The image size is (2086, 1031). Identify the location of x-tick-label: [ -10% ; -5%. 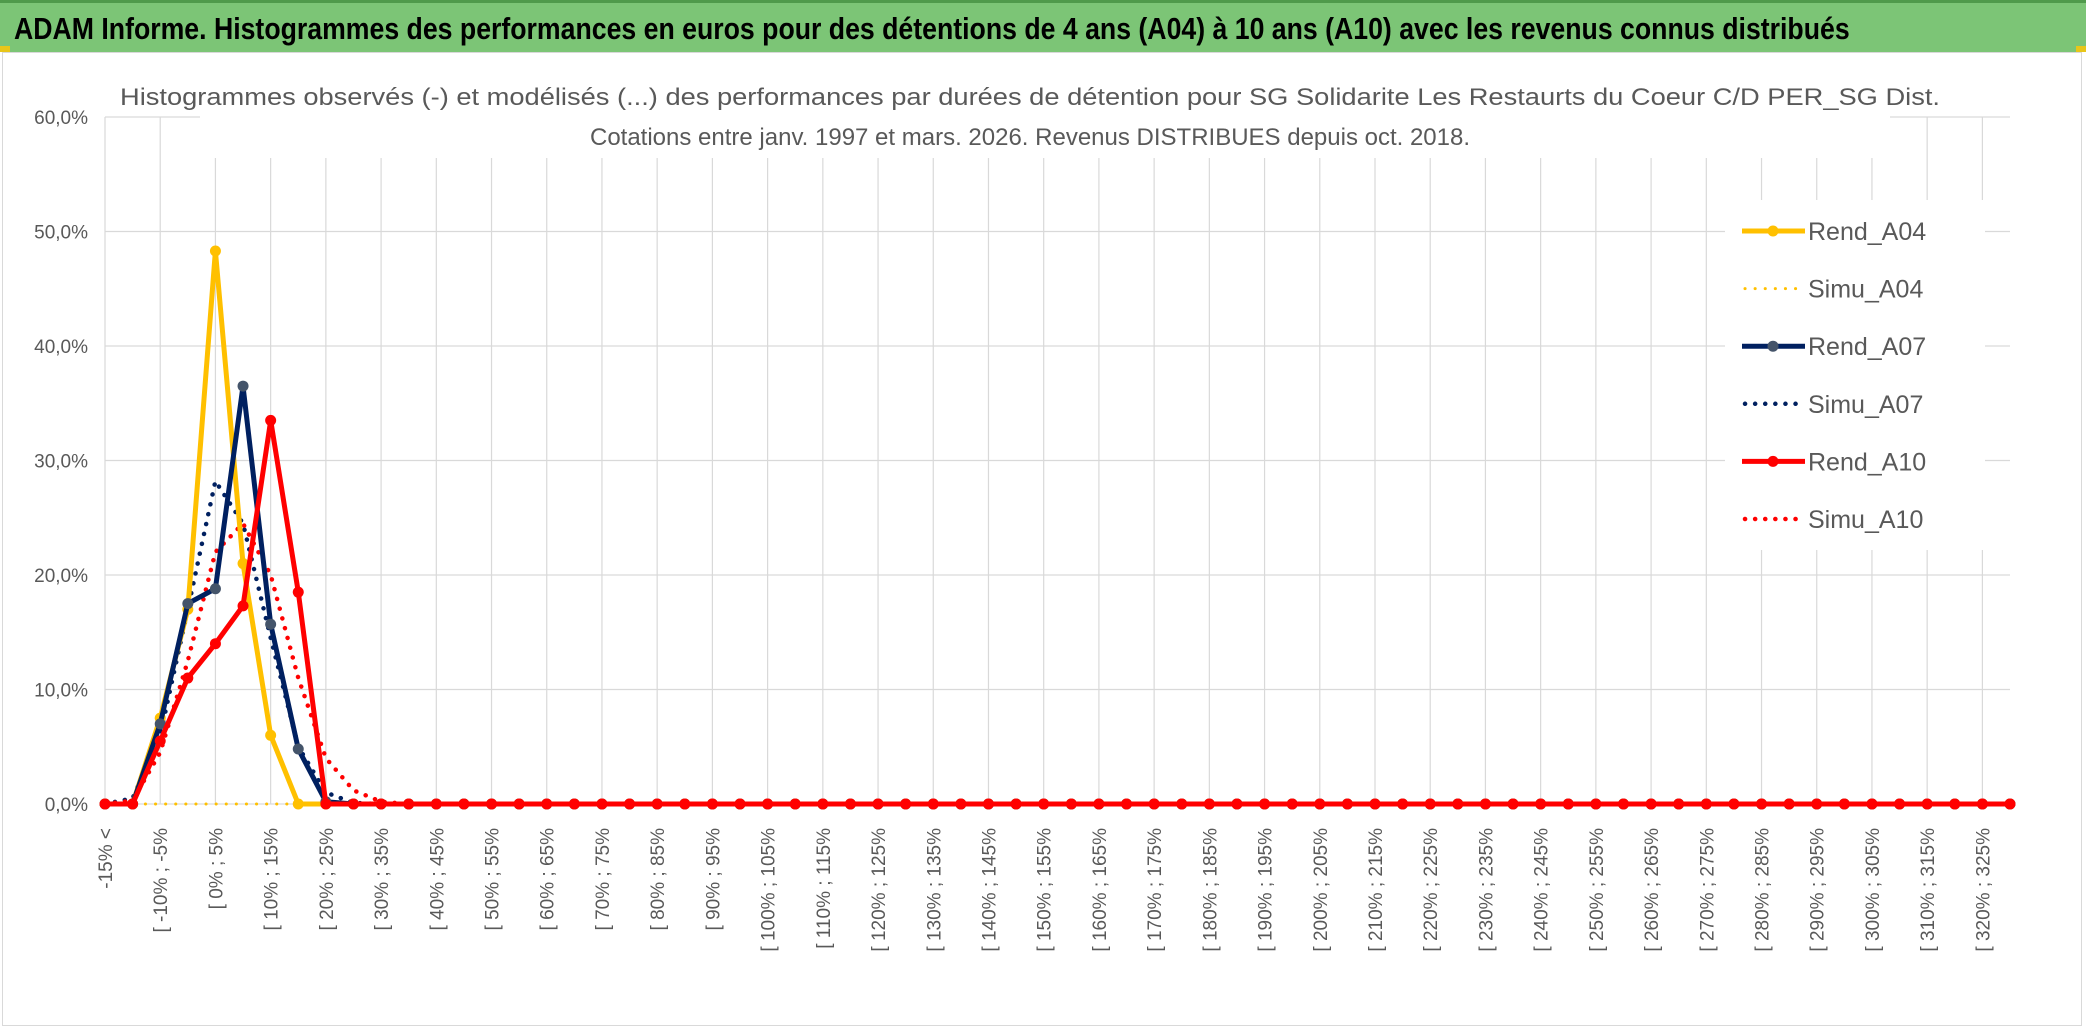
(161, 880).